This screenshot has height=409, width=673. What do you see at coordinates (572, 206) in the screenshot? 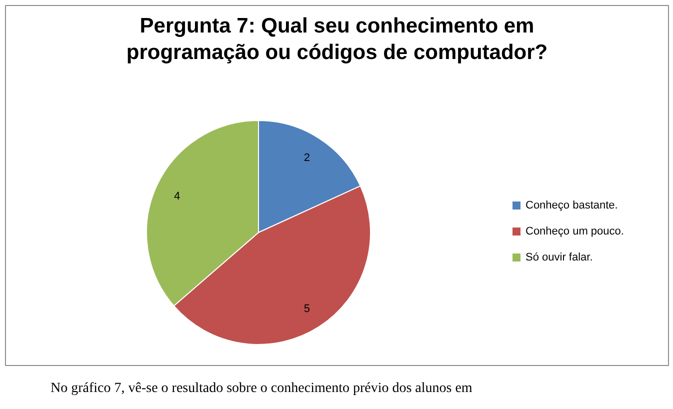
I see `legend-label: Conheço bastante.` at bounding box center [572, 206].